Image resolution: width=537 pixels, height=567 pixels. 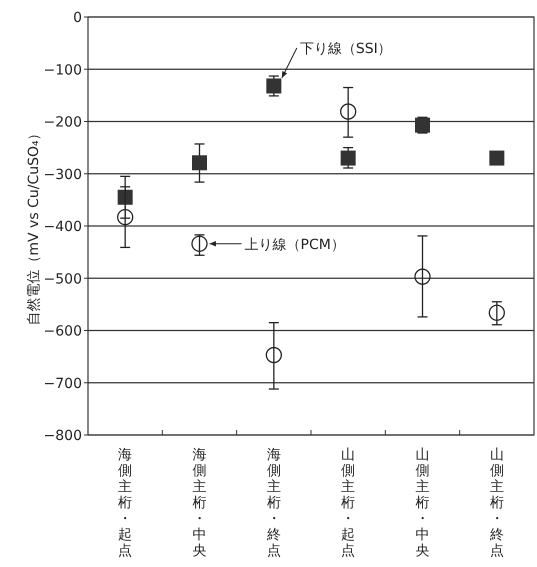 I want to click on y-tick-label: −300, so click(x=63, y=174).